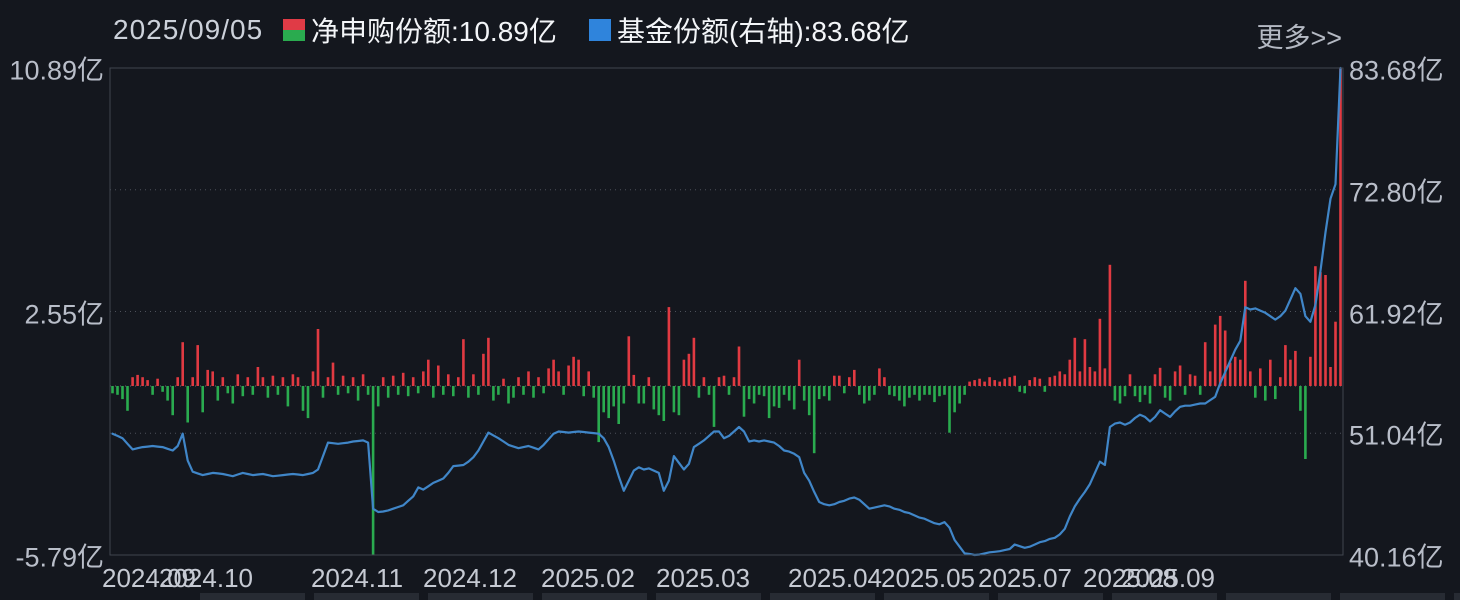 The width and height of the screenshot is (1460, 600). What do you see at coordinates (420, 30) in the screenshot?
I see `legend-net-subscription: 净申购份额:10.89亿` at bounding box center [420, 30].